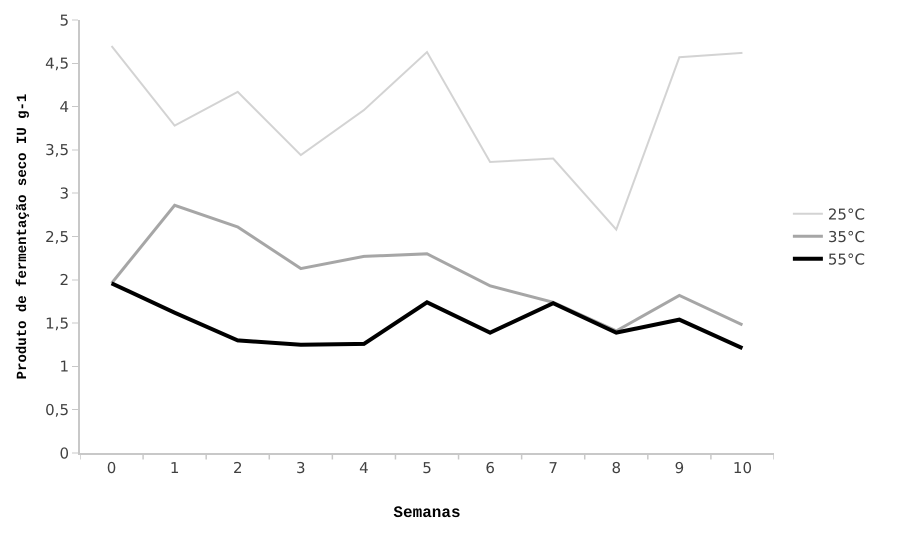  I want to click on x-tick-label: 5, so click(427, 468).